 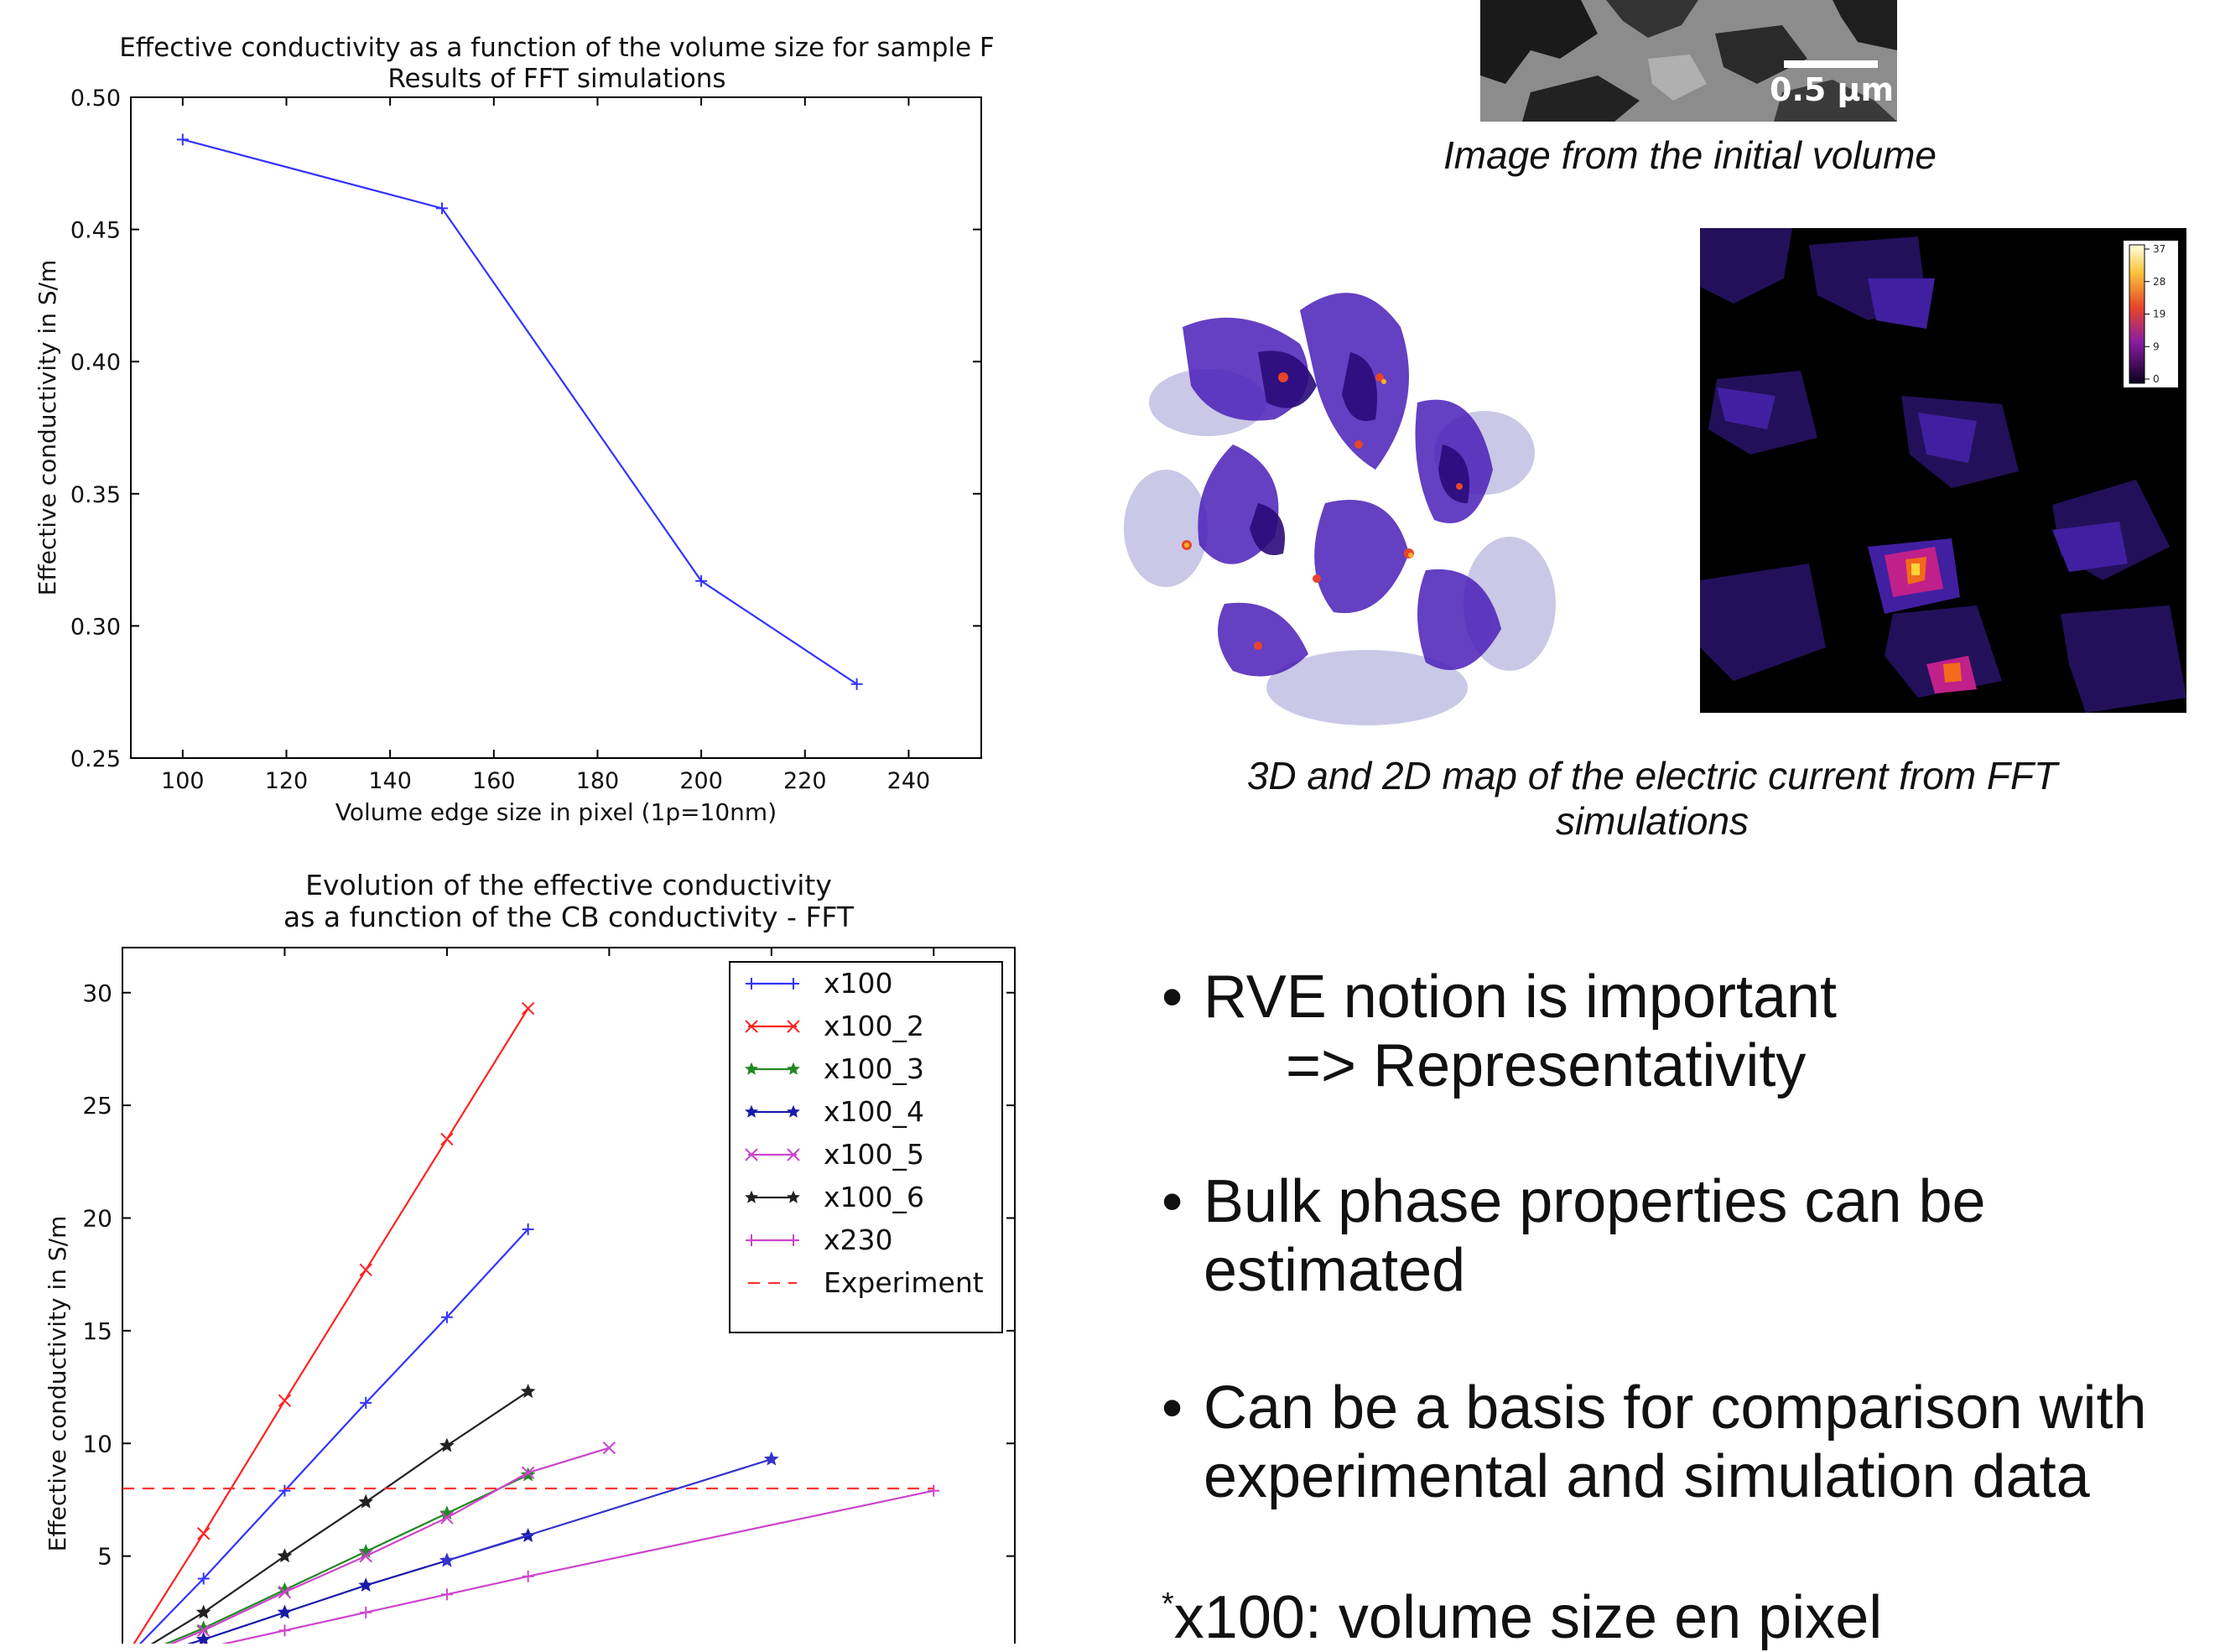 What do you see at coordinates (95, 99) in the screenshot?
I see `y-tick-label: 0.50` at bounding box center [95, 99].